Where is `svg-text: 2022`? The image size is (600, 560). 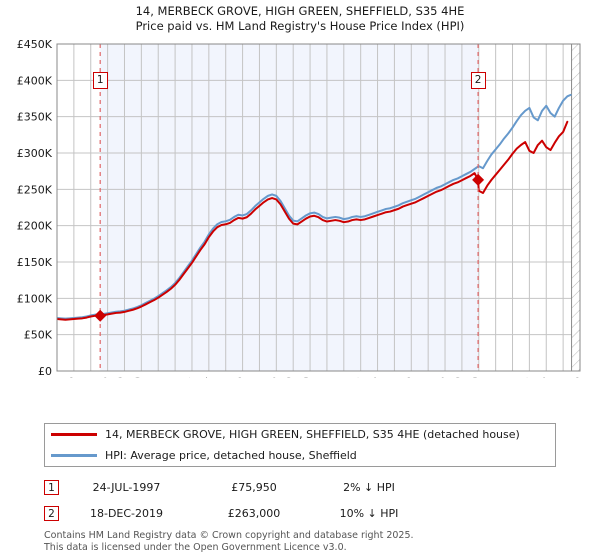
svg-text: 2022 is located at coordinates (509, 377).